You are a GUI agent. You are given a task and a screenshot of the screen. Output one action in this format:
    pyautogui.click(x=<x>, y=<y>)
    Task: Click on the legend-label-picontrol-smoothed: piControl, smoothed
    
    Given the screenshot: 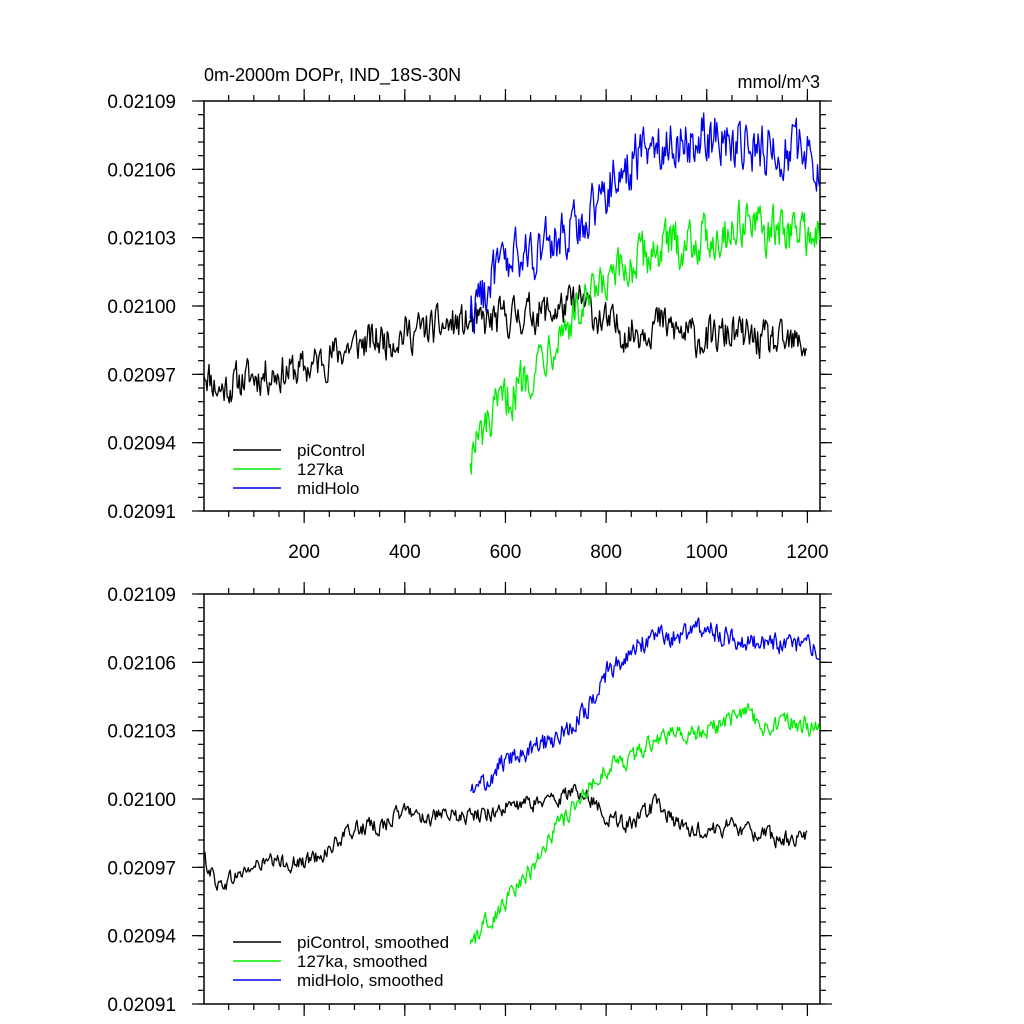 What is the action you would take?
    pyautogui.click(x=373, y=942)
    